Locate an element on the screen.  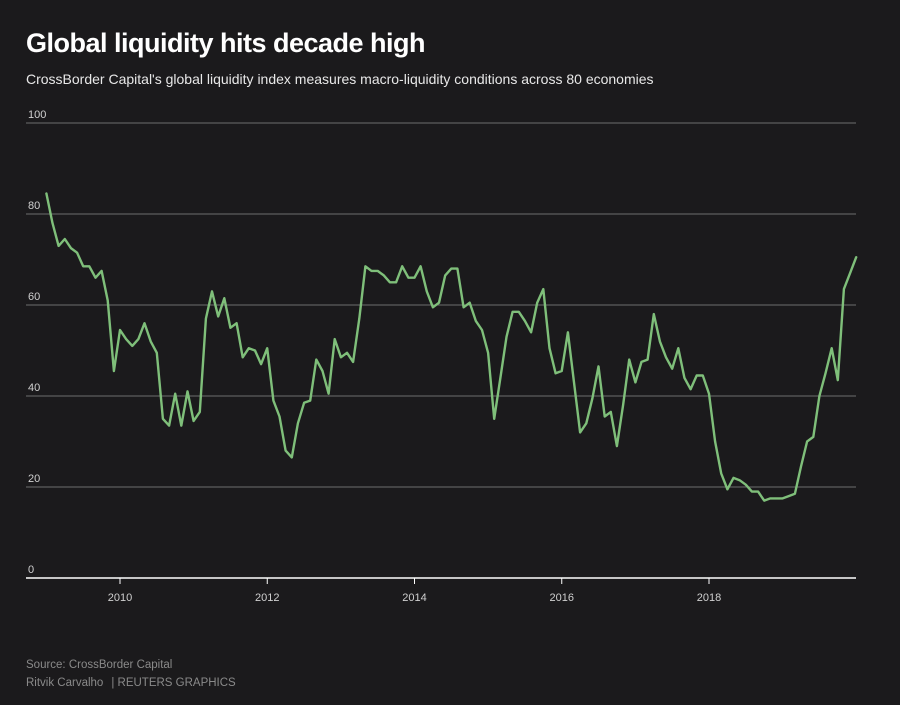
x-axis is located at coordinates (441, 580).